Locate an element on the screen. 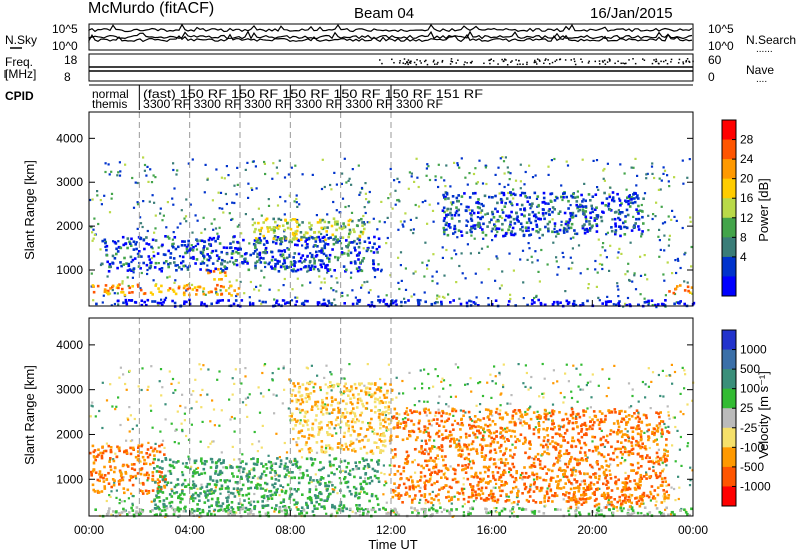 This screenshot has width=800, height=554. freq-label-1: Freq. is located at coordinates (19, 62).